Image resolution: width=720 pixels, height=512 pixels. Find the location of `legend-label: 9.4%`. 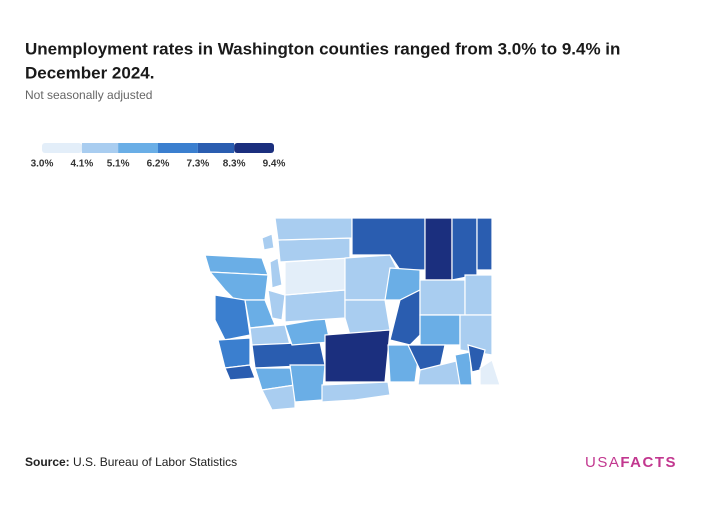

legend-label: 9.4% is located at coordinates (274, 164).